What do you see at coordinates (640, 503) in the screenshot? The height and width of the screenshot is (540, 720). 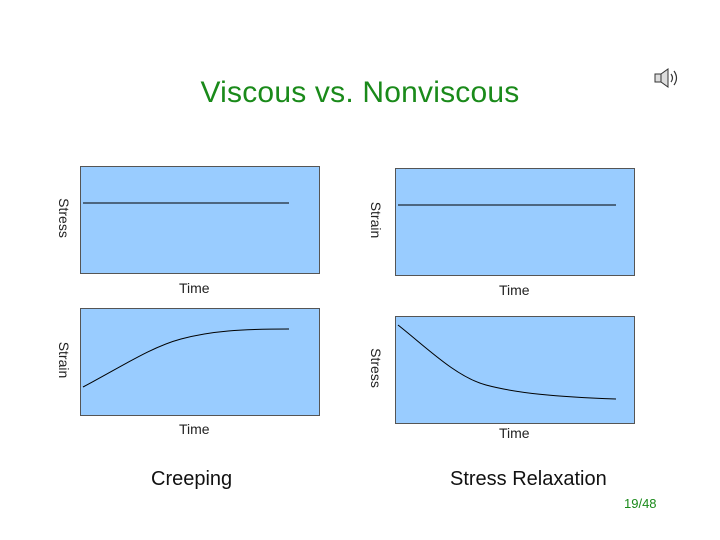 I see `page-number: 19/48` at bounding box center [640, 503].